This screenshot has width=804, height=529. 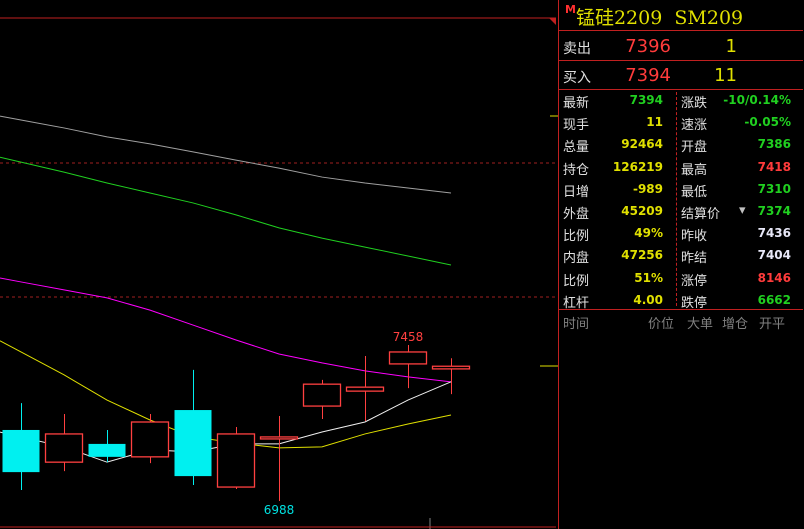 I want to click on stat-value: 11, so click(x=654, y=122).